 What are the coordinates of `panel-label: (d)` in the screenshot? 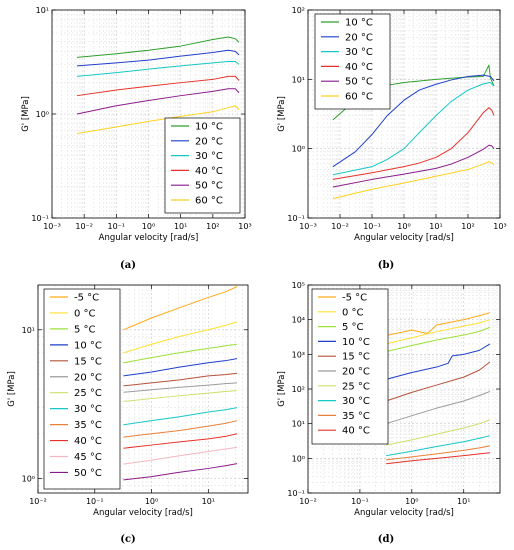 It's located at (386, 539).